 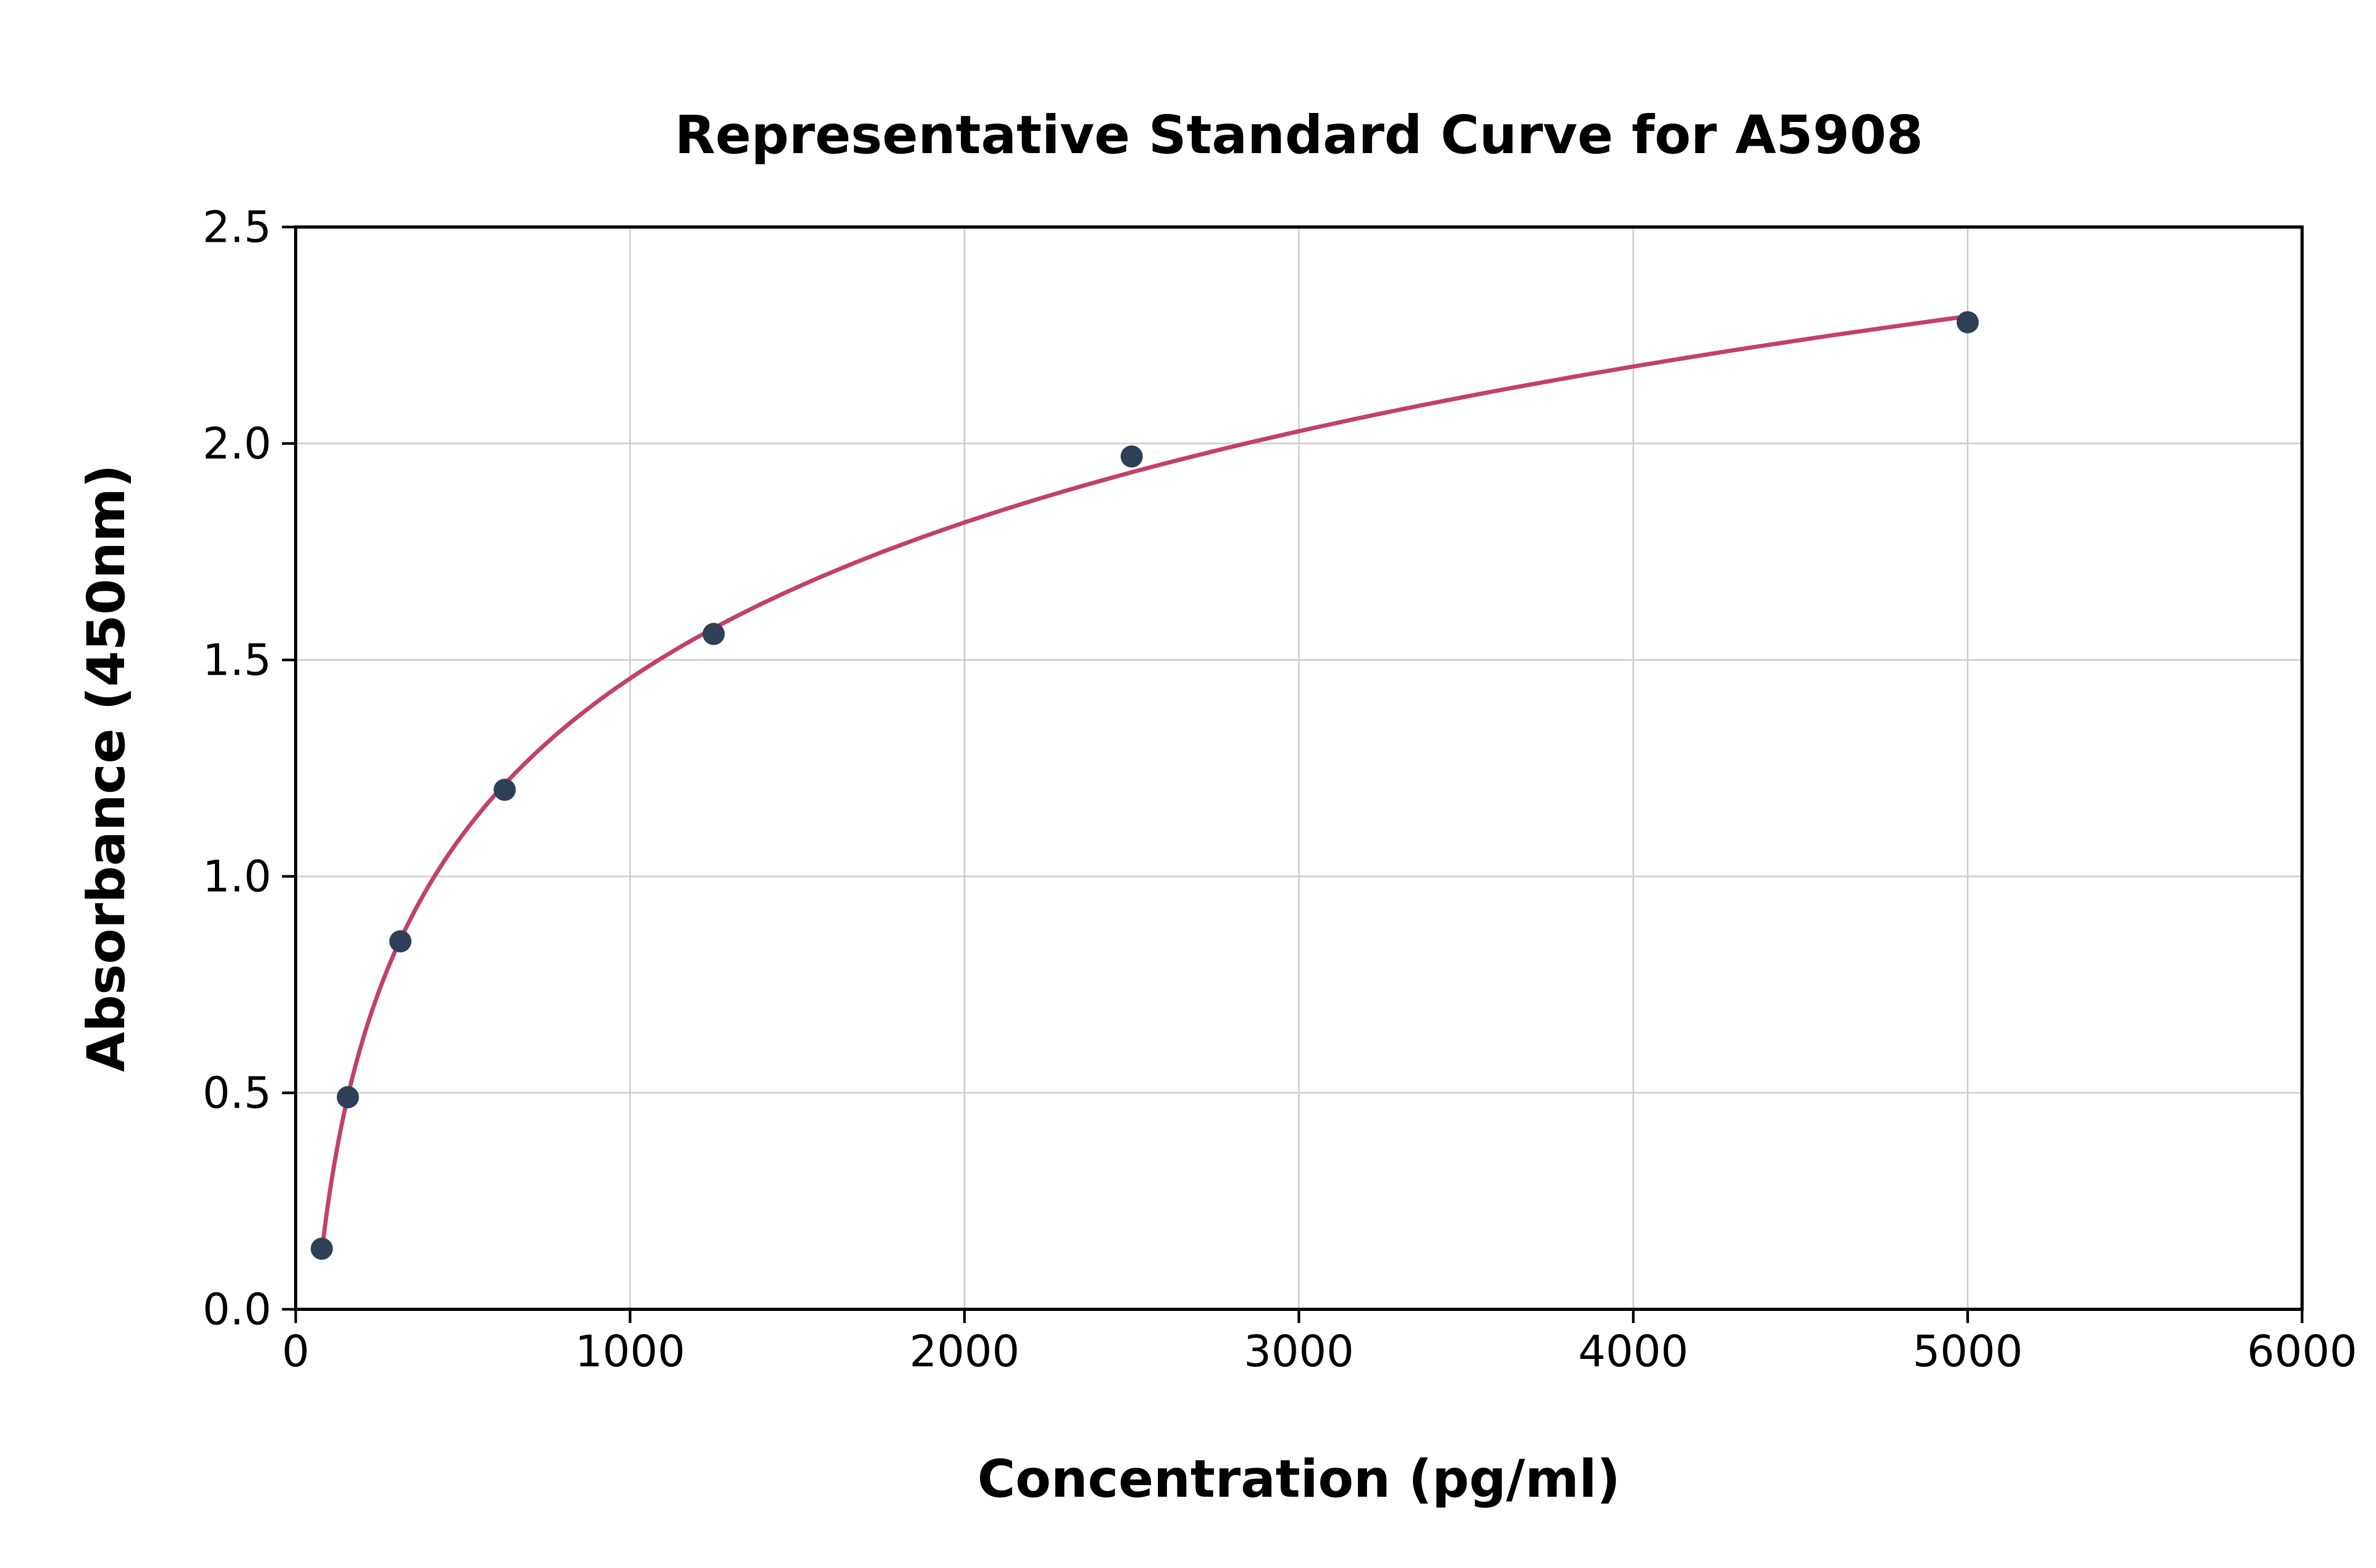 What do you see at coordinates (965, 1352) in the screenshot?
I see `x-tick-label: 2000` at bounding box center [965, 1352].